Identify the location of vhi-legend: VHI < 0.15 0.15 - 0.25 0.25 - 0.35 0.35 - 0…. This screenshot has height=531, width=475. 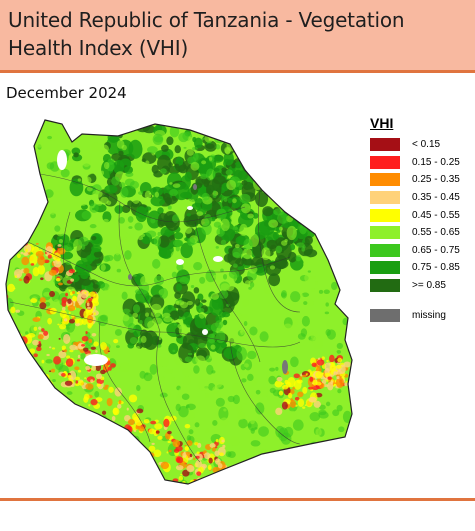
(420, 219).